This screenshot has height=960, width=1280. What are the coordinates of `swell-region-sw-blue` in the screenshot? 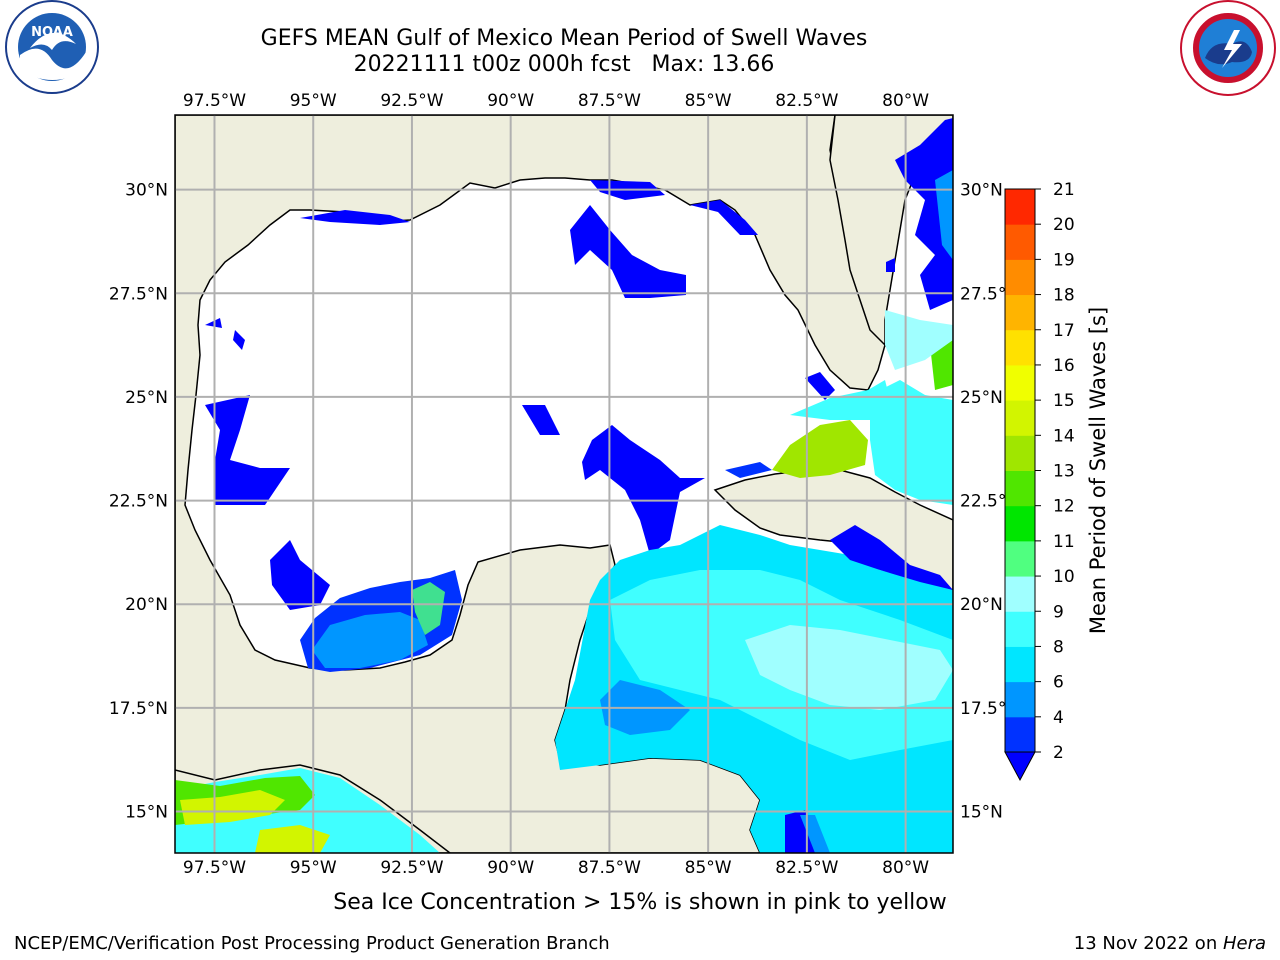 It's located at (300, 575).